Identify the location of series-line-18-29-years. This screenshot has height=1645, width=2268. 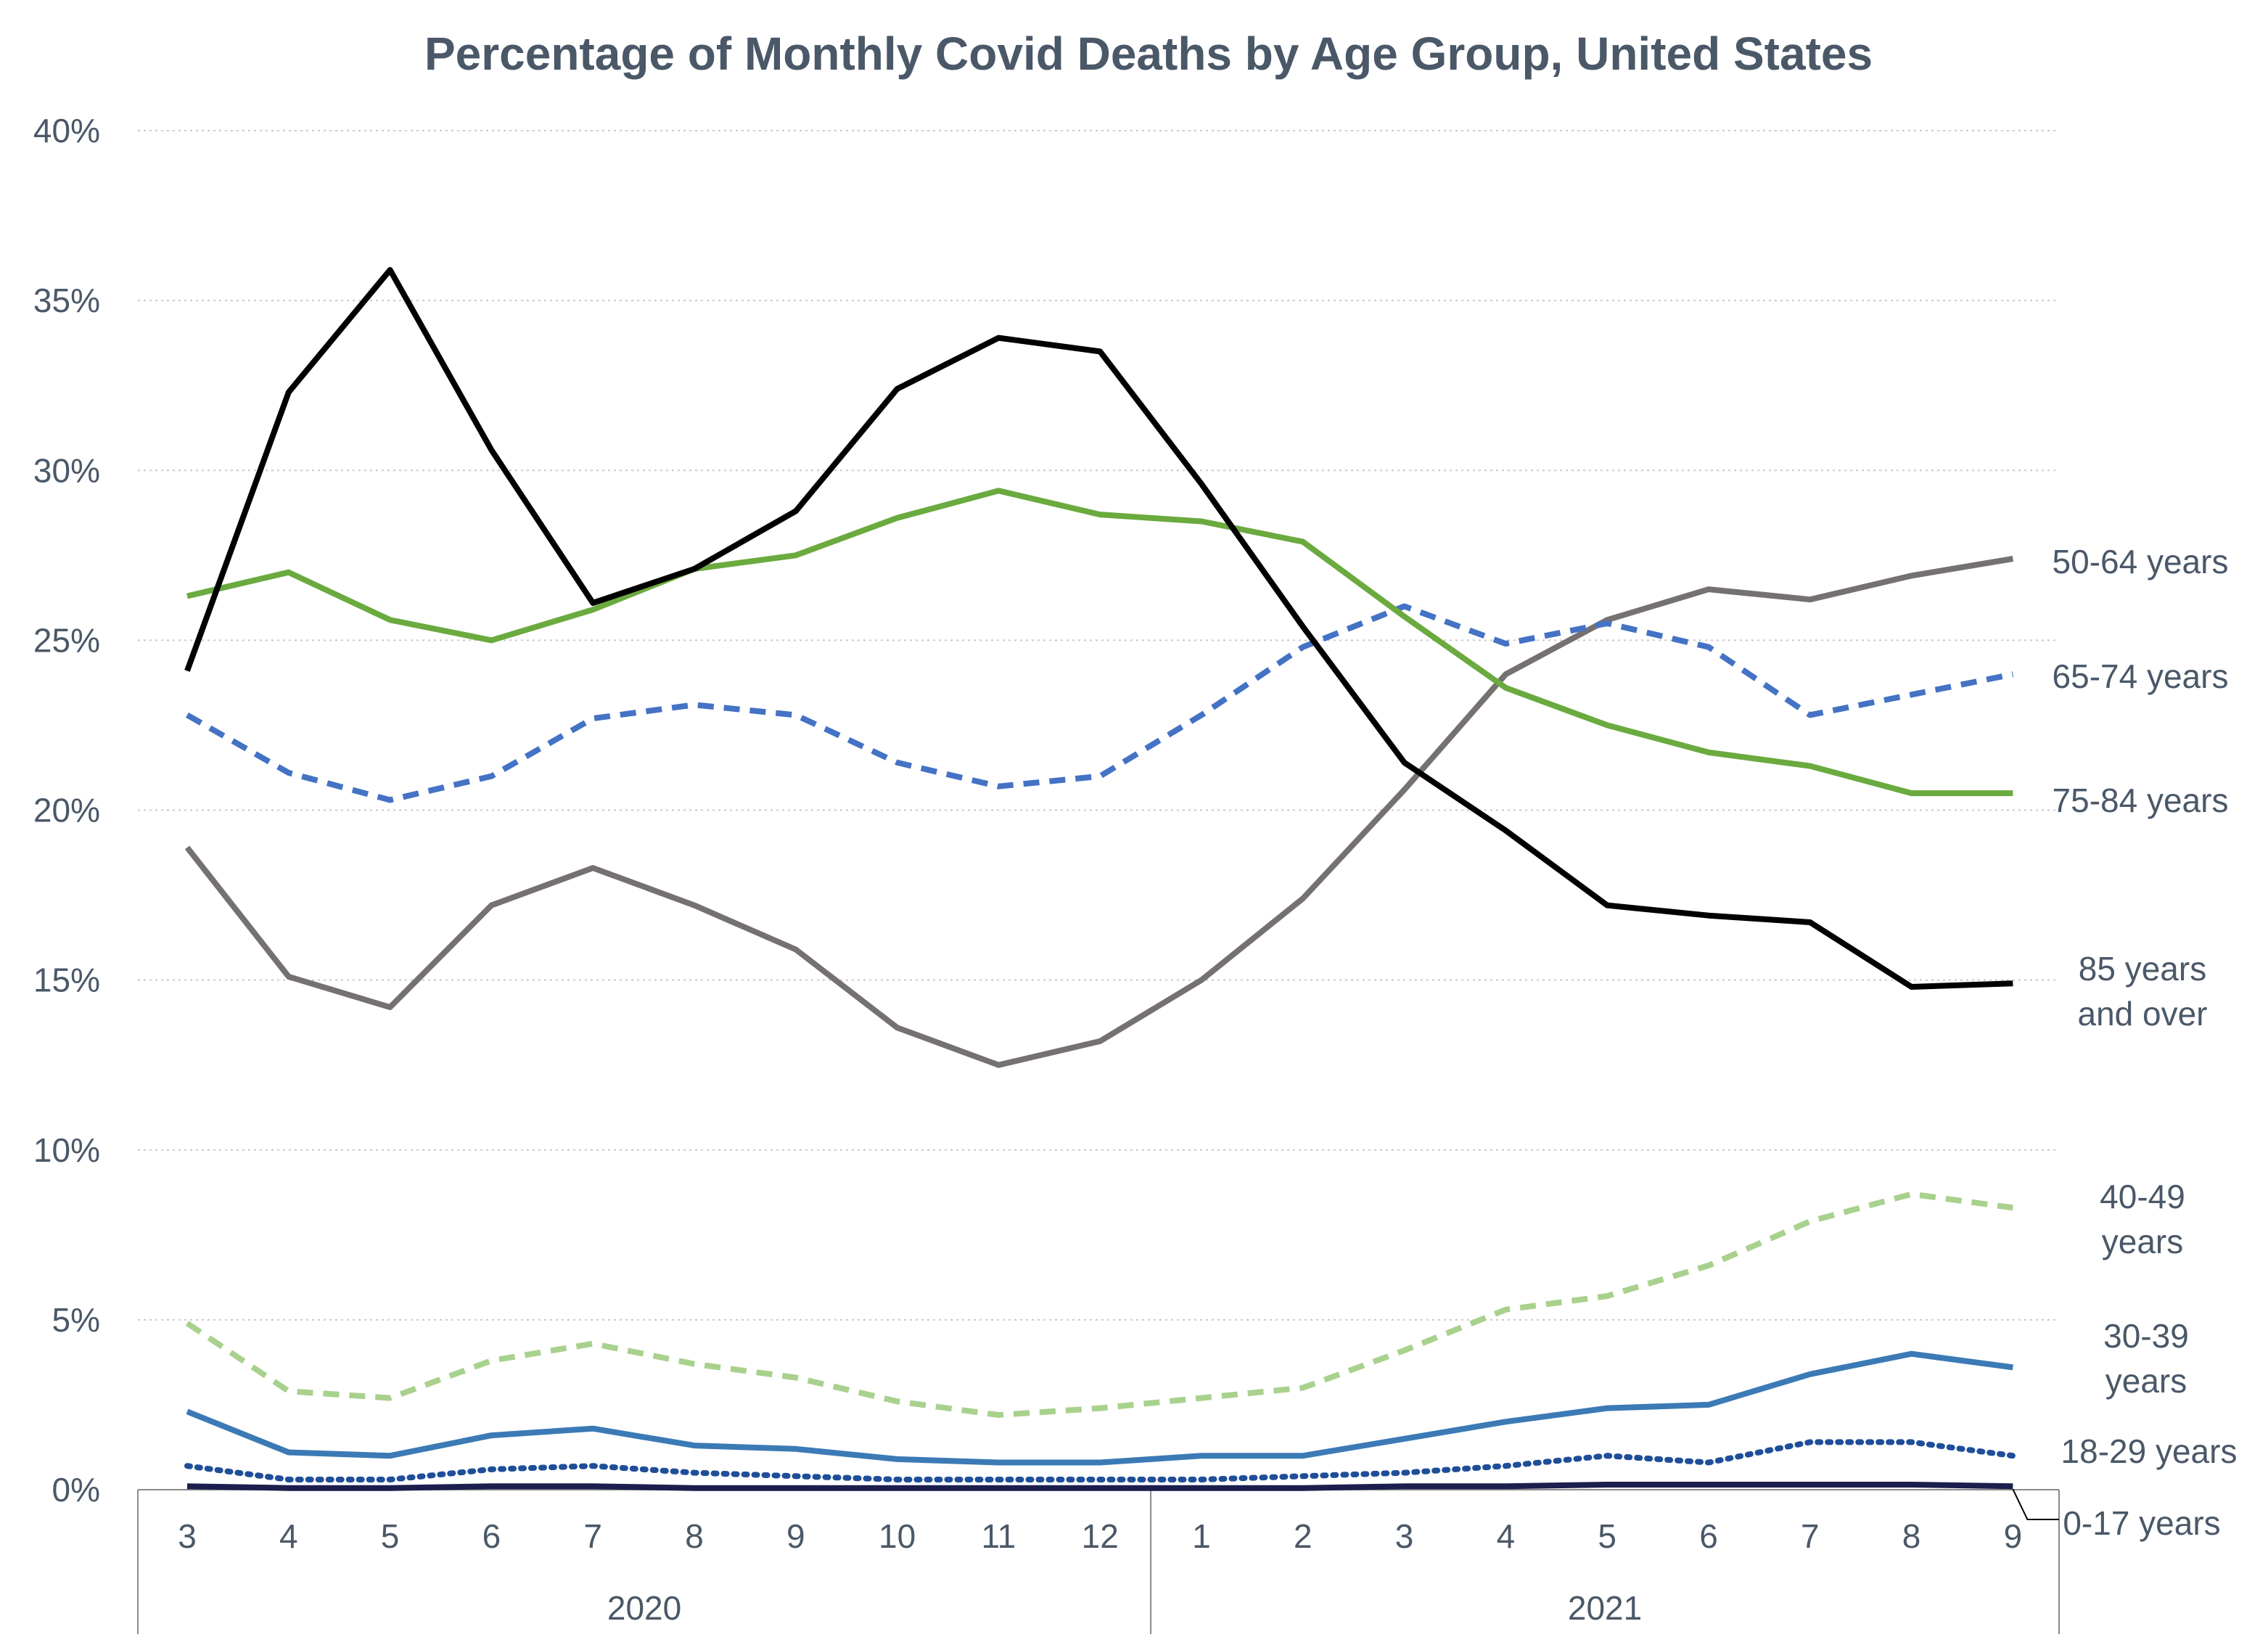
(1100, 1460).